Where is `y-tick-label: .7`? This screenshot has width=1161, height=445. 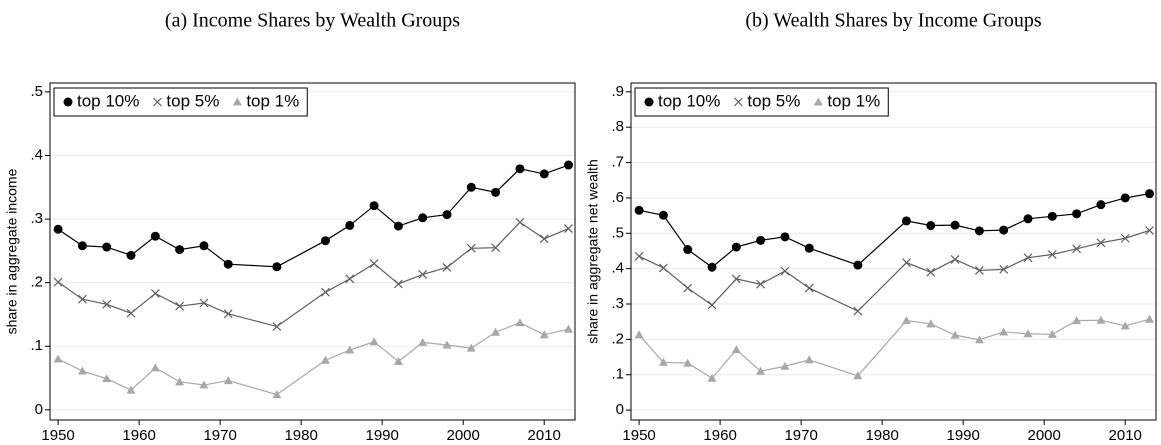 y-tick-label: .7 is located at coordinates (617, 162).